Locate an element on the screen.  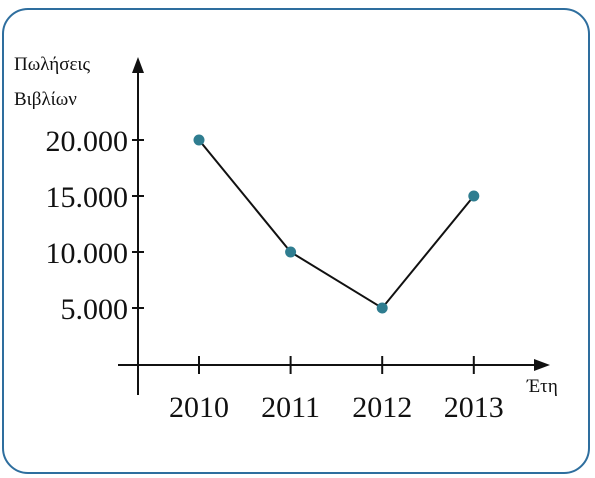
x-tick-label: 2012 is located at coordinates (382, 407).